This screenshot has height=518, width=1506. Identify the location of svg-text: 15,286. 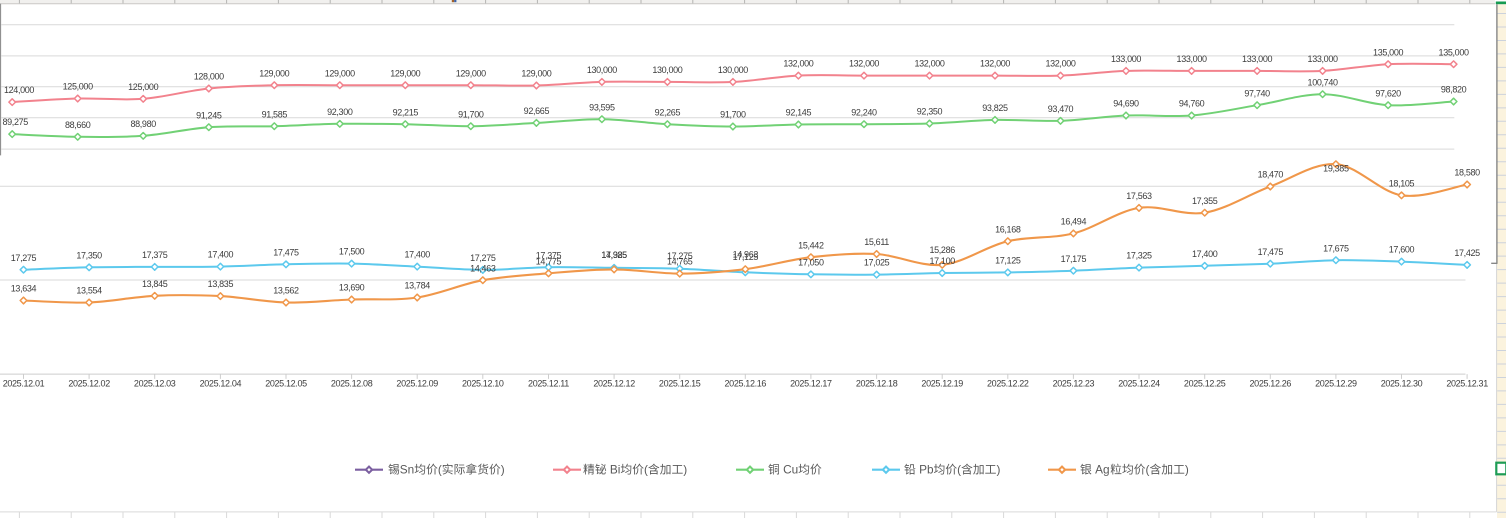
(942, 250).